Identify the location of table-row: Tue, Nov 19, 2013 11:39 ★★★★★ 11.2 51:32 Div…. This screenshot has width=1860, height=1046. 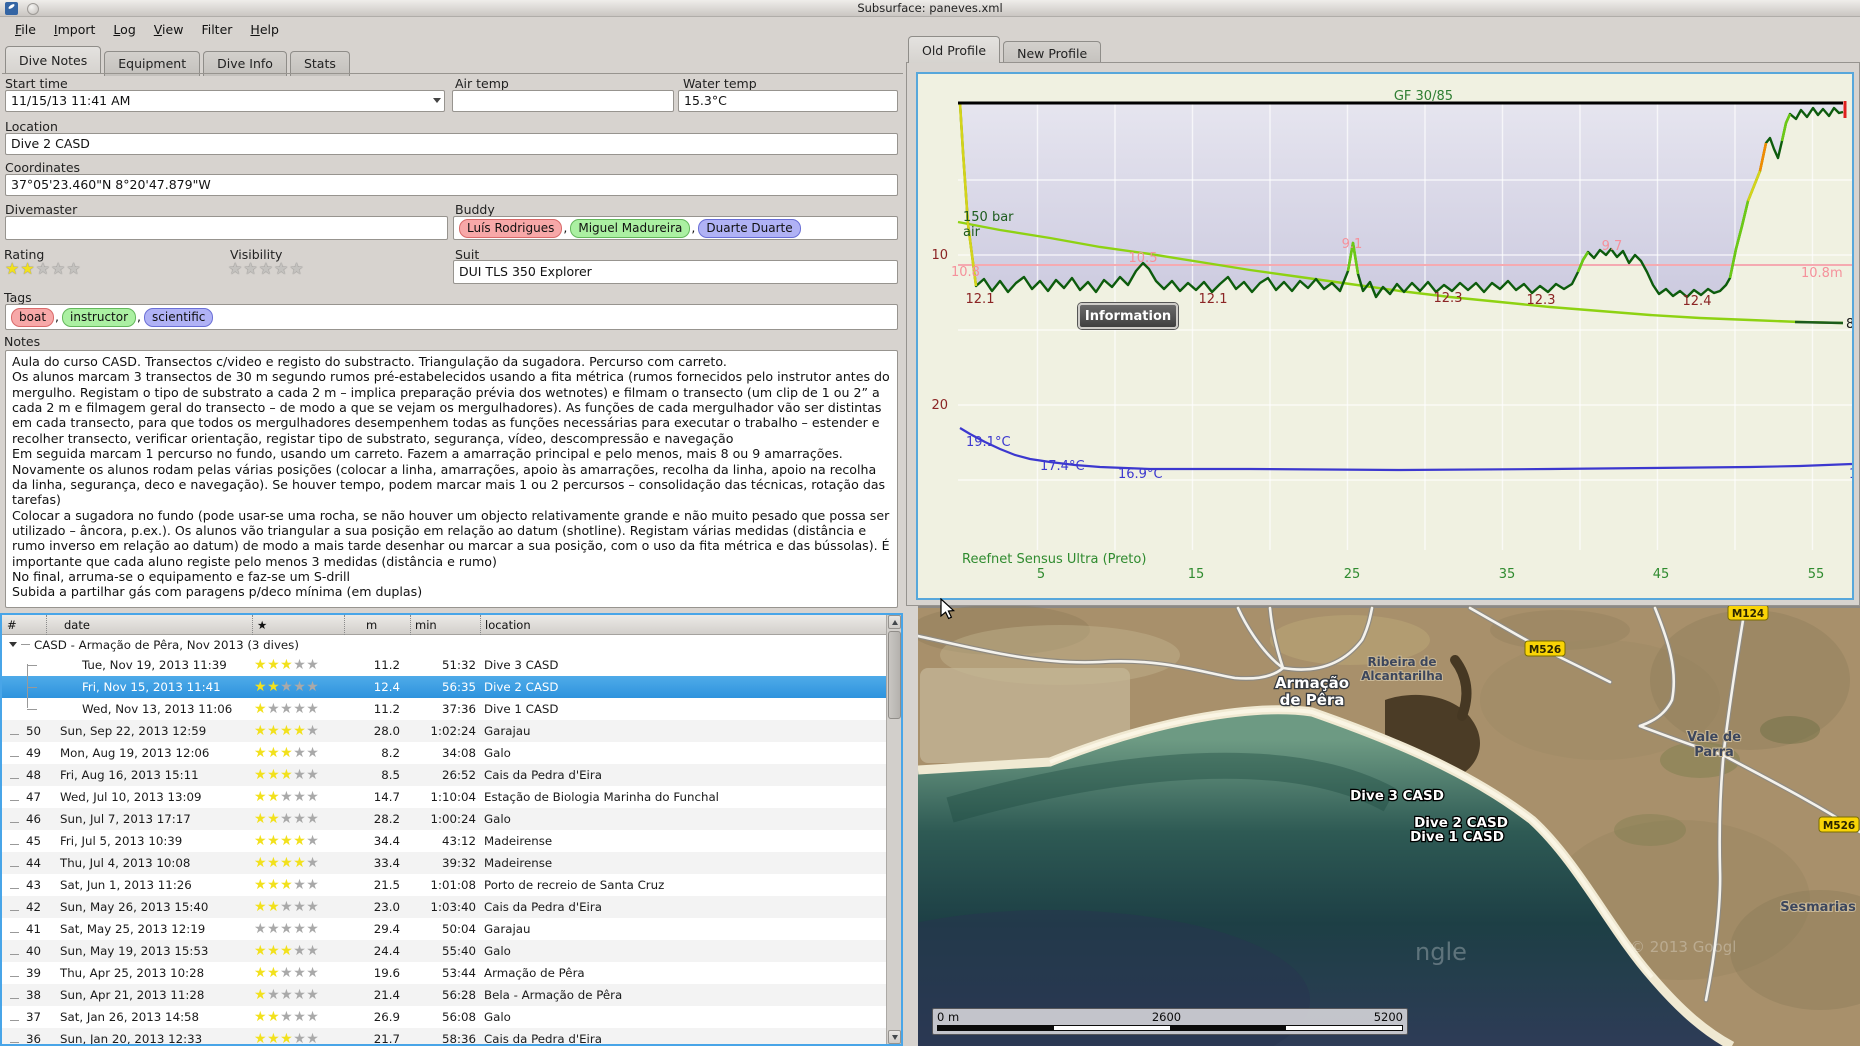
(444, 665).